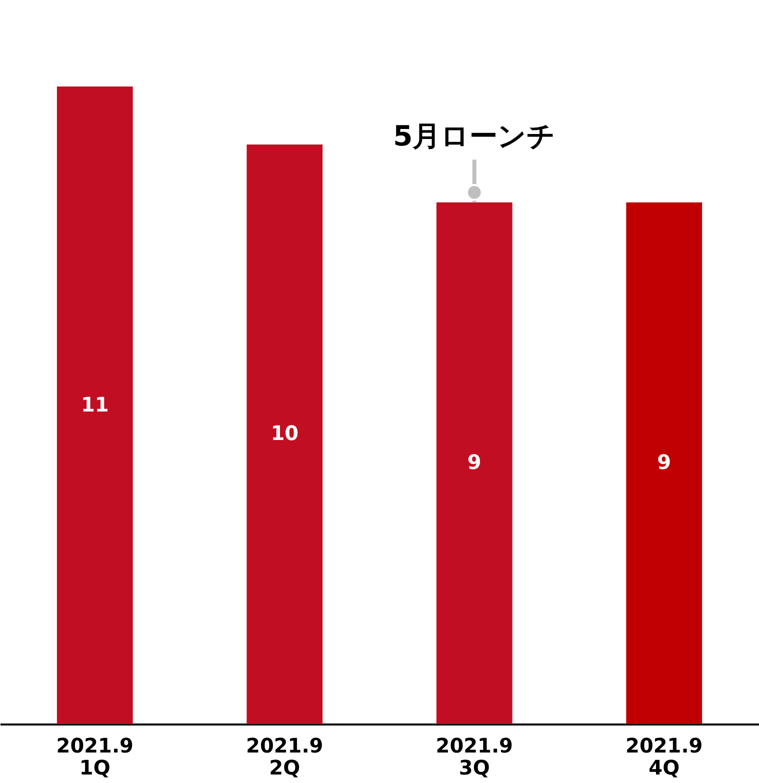  Describe the element at coordinates (664, 757) in the screenshot. I see `x-tick-label: 2021.9 4Q` at that location.